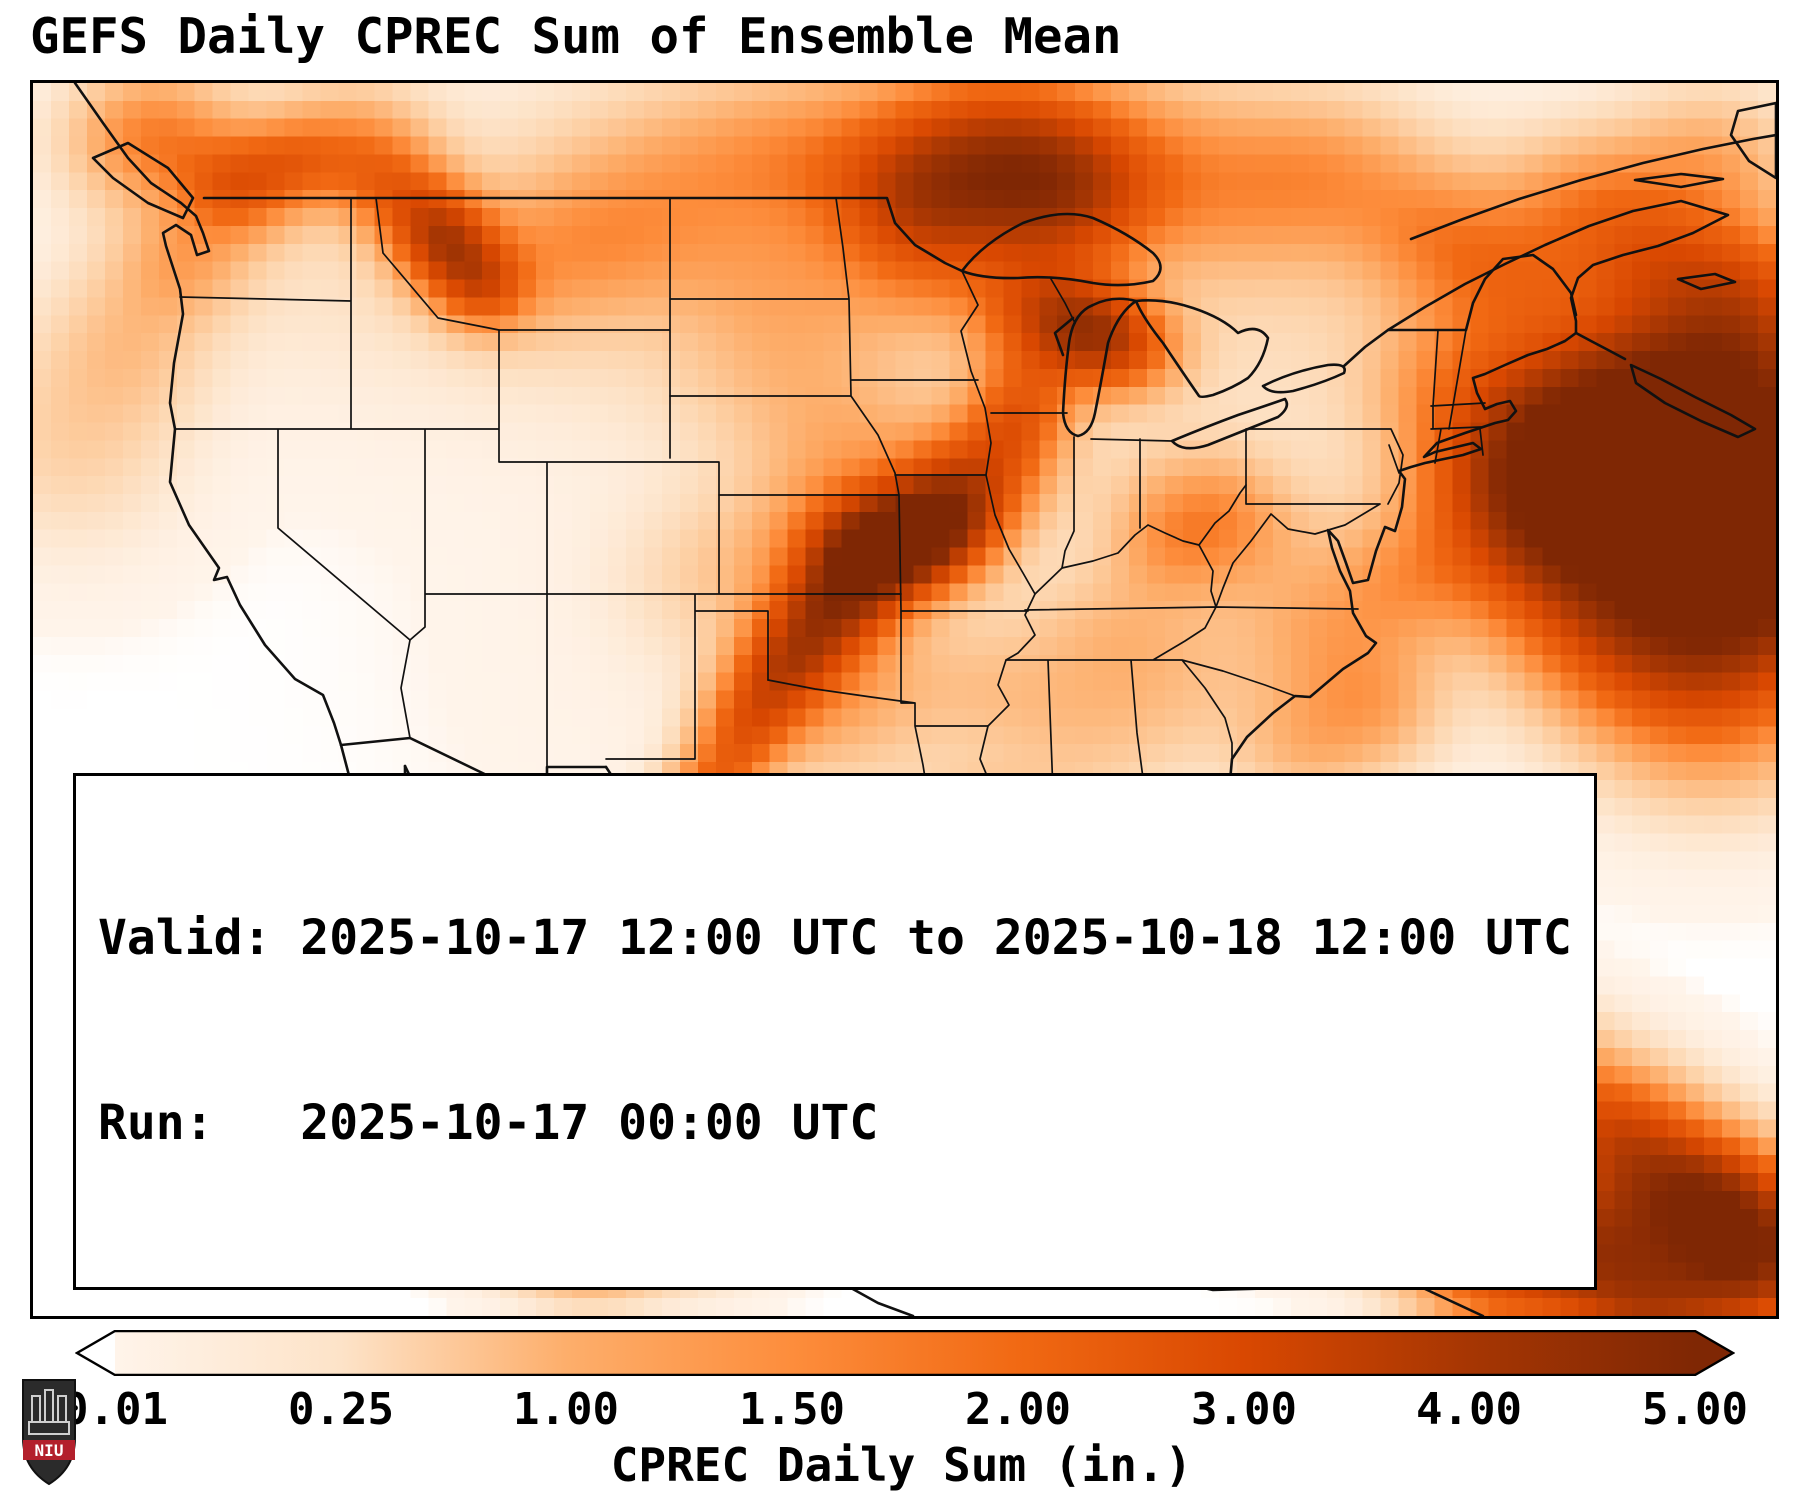 This screenshot has height=1500, width=1803. What do you see at coordinates (1202, 349) in the screenshot?
I see `lake-huron` at bounding box center [1202, 349].